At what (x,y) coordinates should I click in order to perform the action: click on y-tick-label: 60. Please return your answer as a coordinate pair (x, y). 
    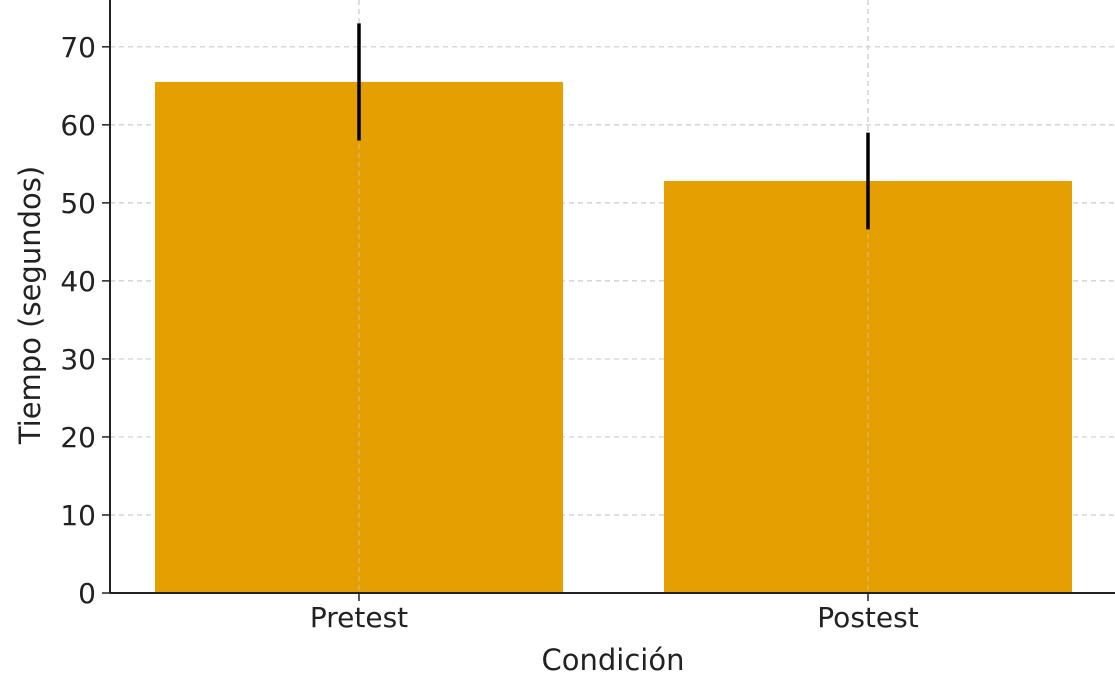
    Looking at the image, I should click on (78, 125).